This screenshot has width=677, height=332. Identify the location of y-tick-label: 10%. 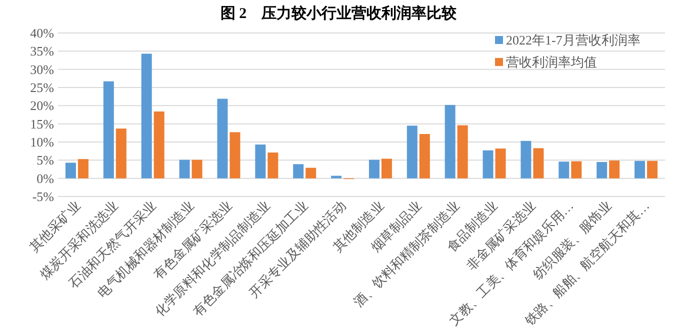
(42, 142).